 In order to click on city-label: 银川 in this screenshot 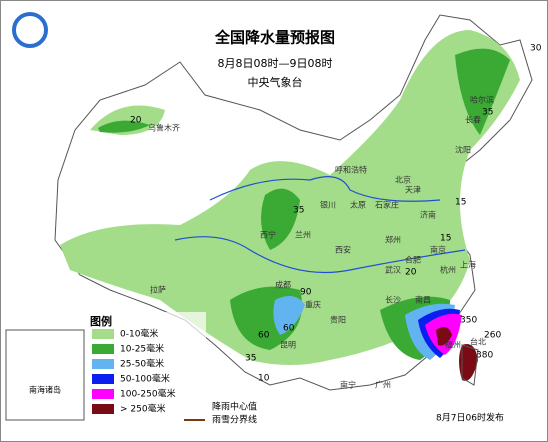, I will do `click(328, 205)`.